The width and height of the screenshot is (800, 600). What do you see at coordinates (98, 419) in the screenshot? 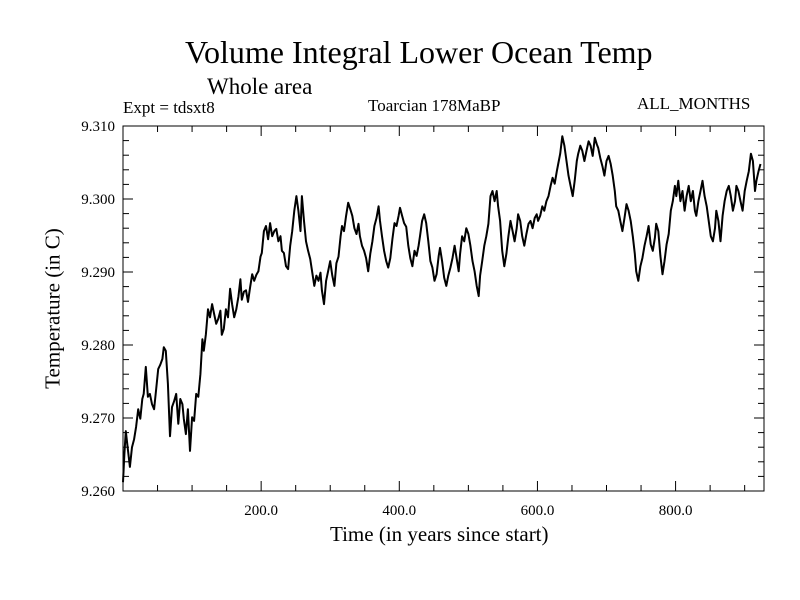
I see `y-tick-label: 9.270` at bounding box center [98, 419].